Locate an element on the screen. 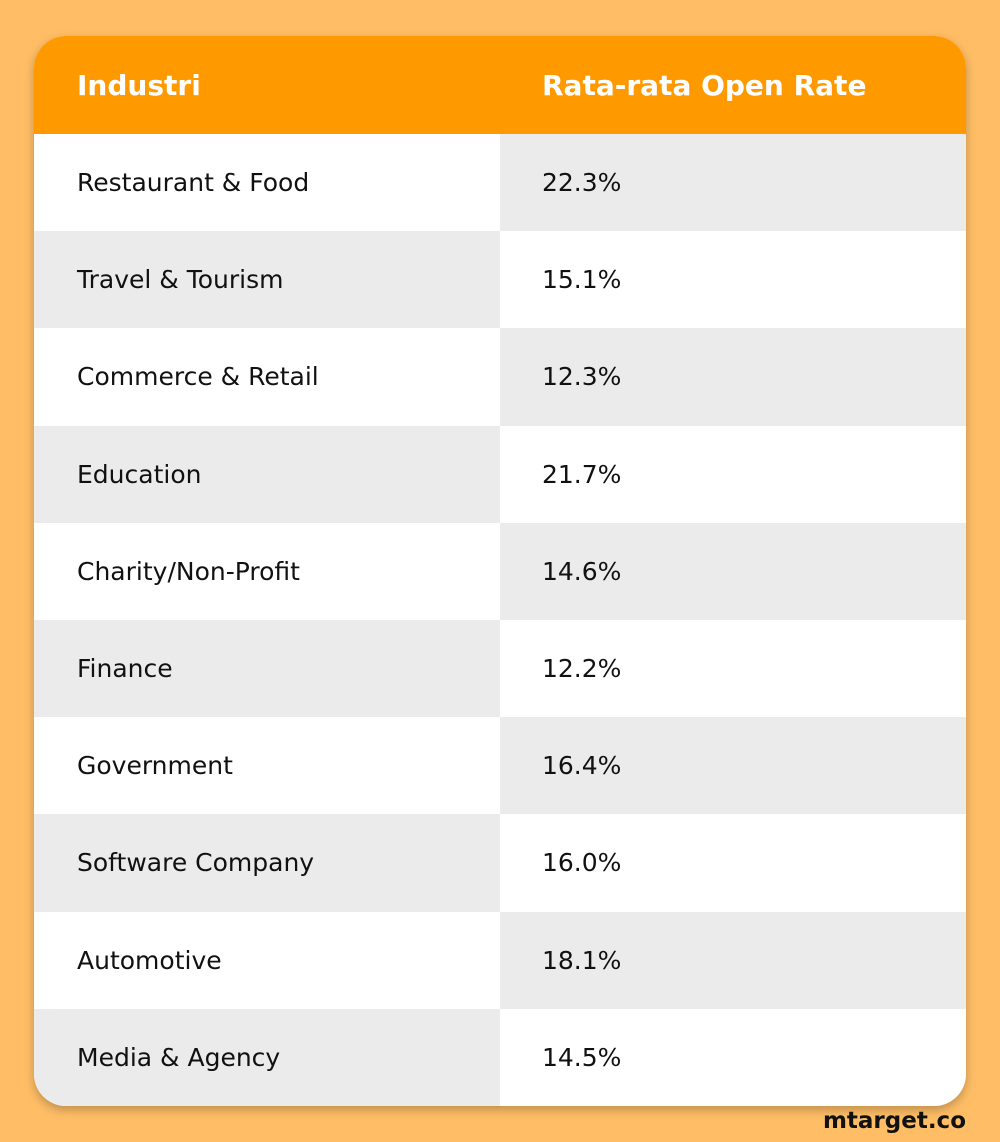 This screenshot has height=1142, width=1000. rate-cell: 14.5% is located at coordinates (733, 1057).